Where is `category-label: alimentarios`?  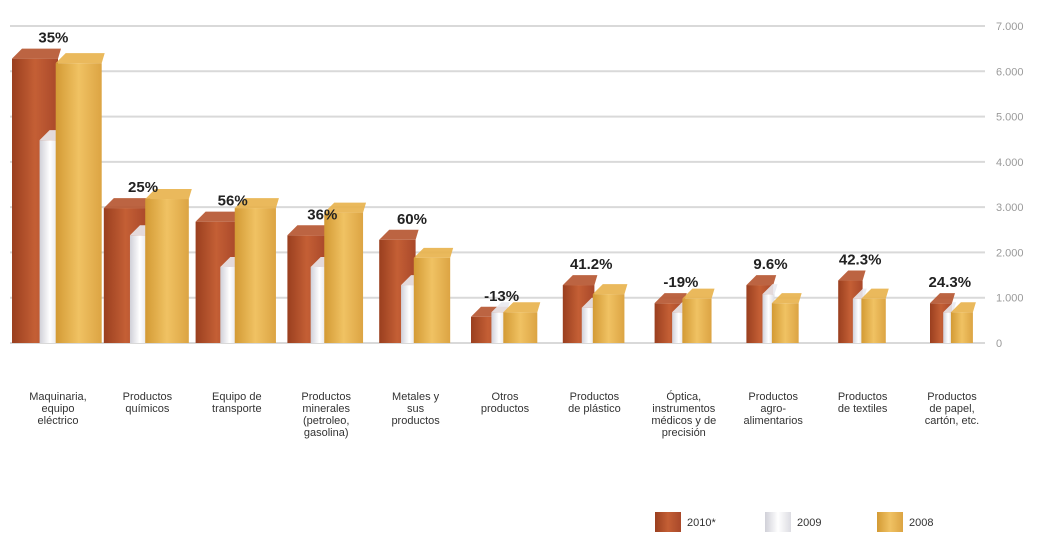 category-label: alimentarios is located at coordinates (774, 421).